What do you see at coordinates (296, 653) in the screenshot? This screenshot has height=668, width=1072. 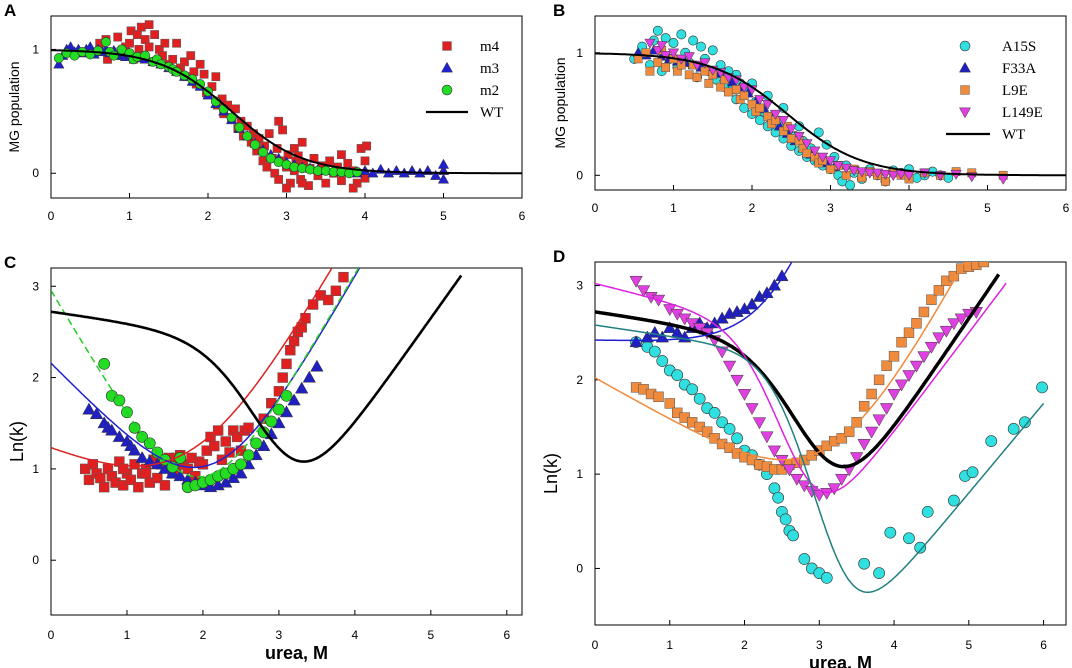 I see `x-axis-label: urea, M` at bounding box center [296, 653].